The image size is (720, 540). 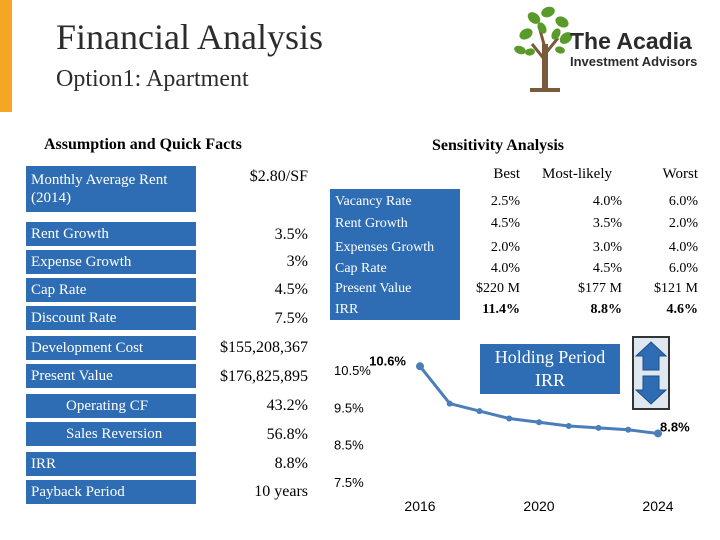 I want to click on assumption-label: Discount Rate, so click(x=111, y=318).